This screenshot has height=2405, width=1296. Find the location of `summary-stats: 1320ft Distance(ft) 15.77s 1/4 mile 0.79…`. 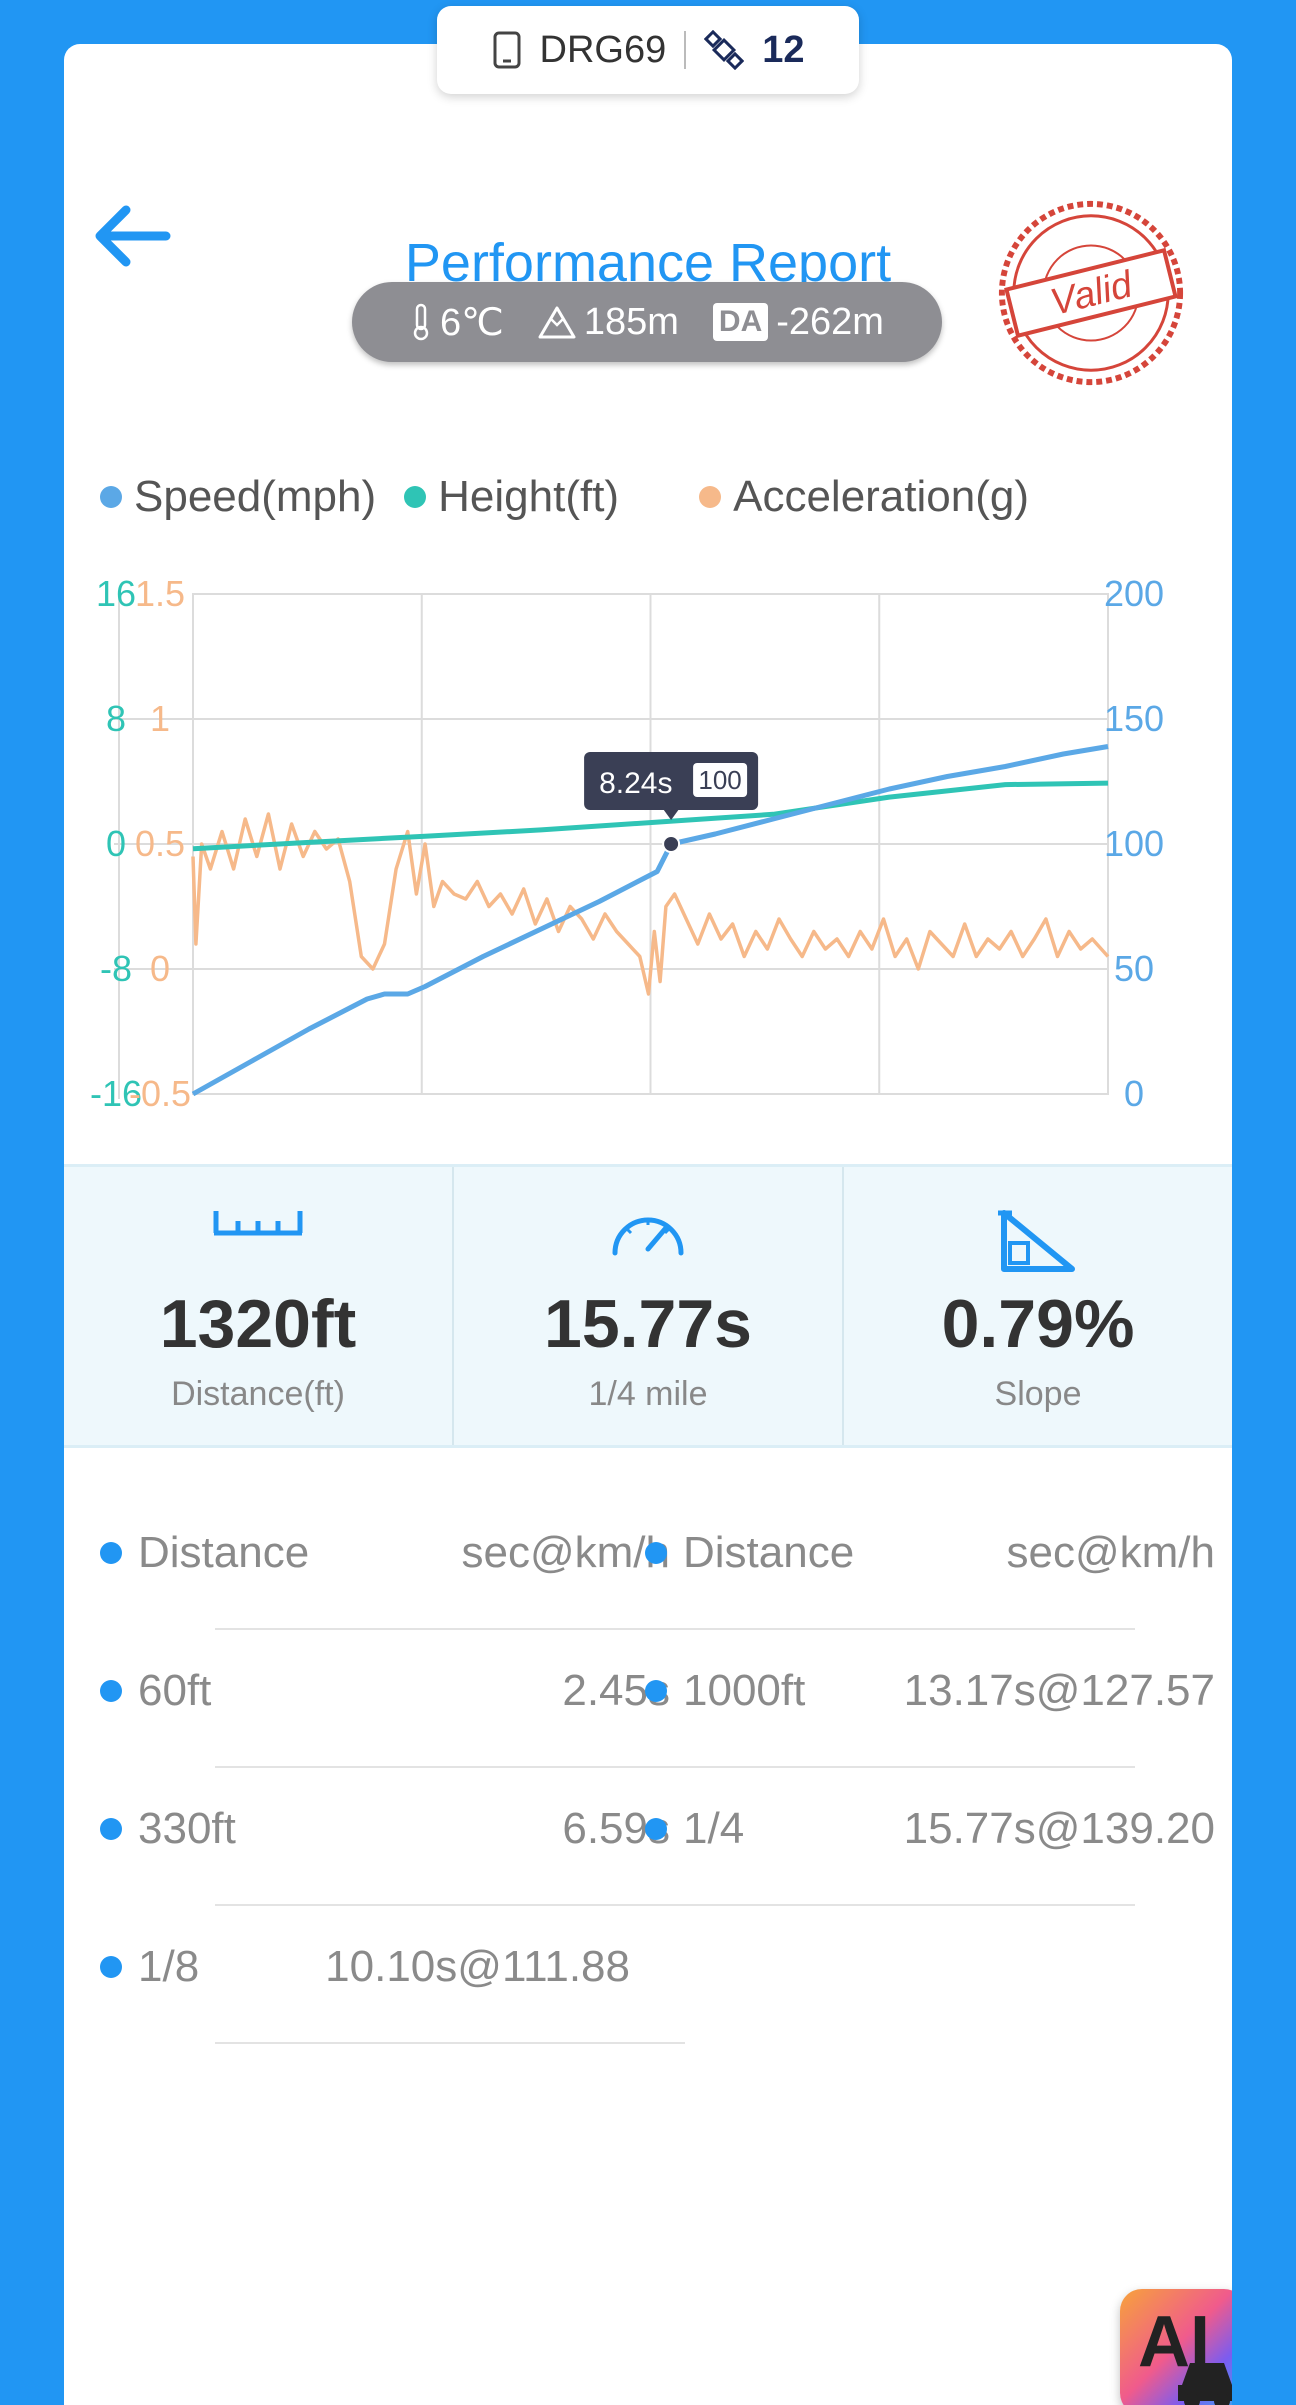

summary-stats: 1320ft Distance(ft) 15.77s 1/4 mile 0.79… is located at coordinates (648, 1306).